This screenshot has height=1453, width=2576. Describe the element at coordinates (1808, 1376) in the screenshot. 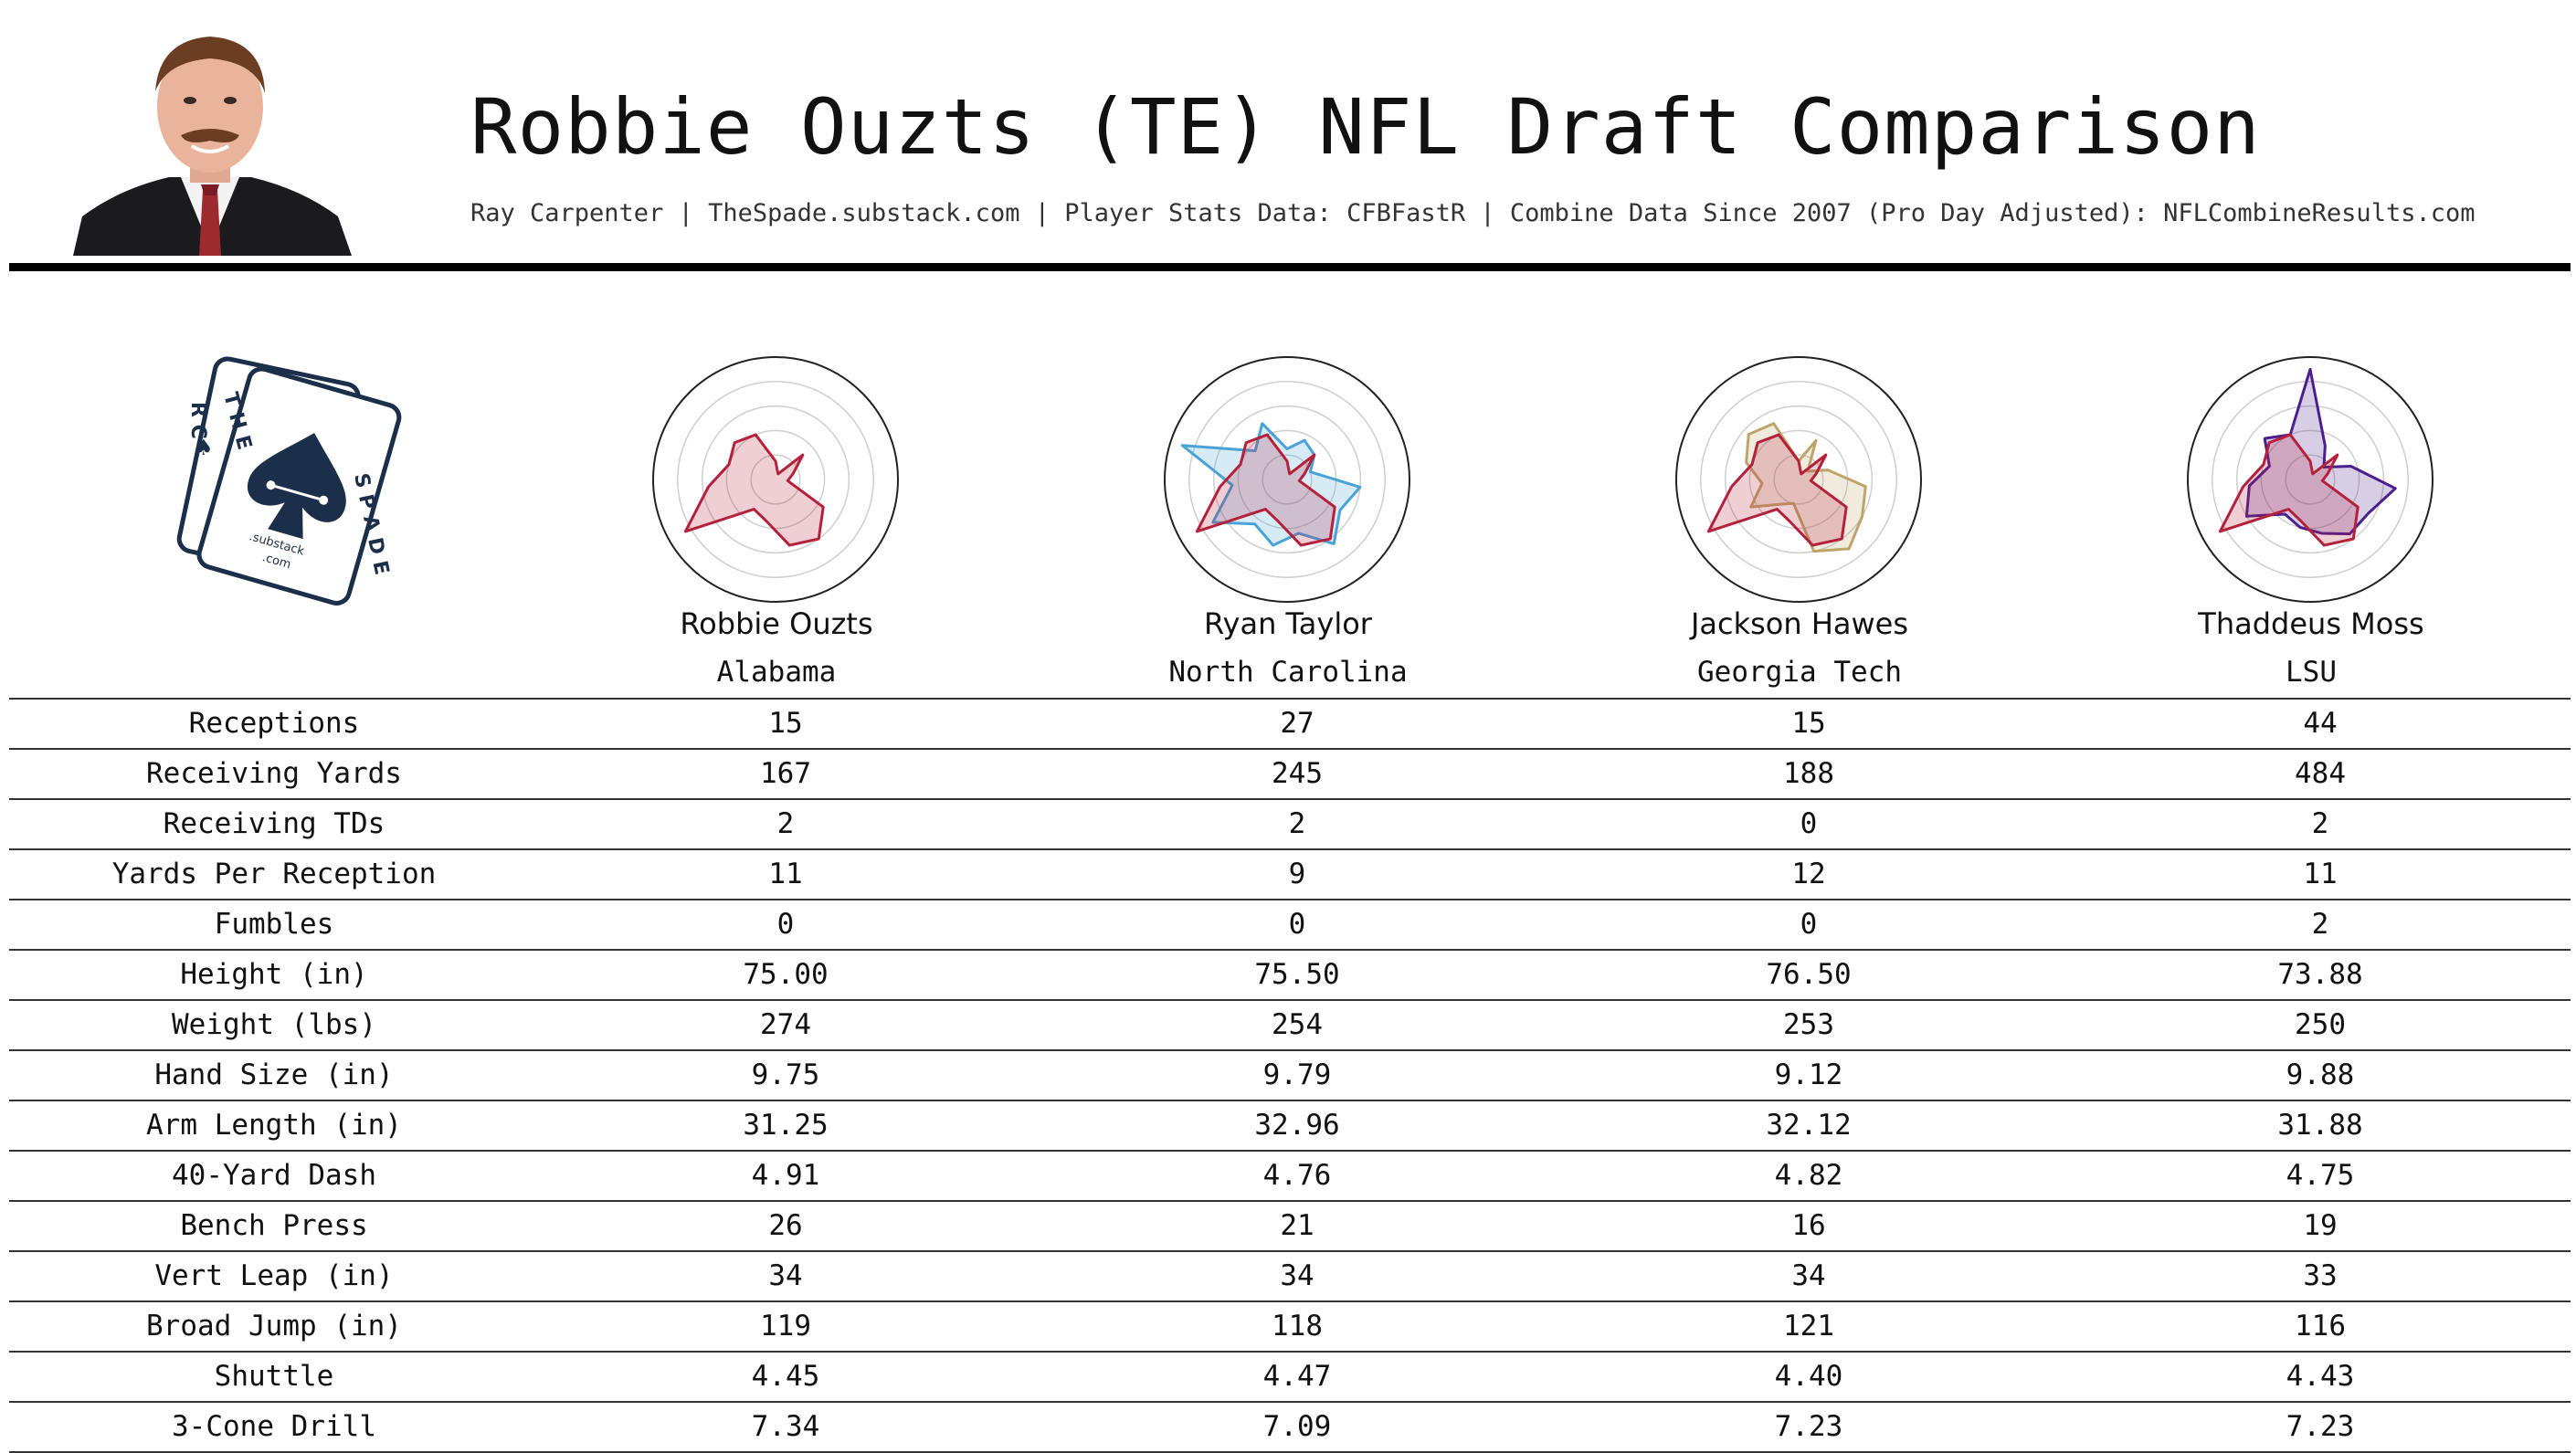

I see `stat-value: 4.40` at that location.